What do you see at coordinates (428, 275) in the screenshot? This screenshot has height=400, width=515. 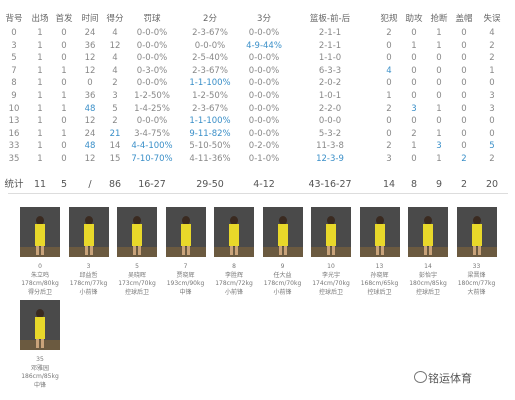 I see `player-name: 彭怡宇` at bounding box center [428, 275].